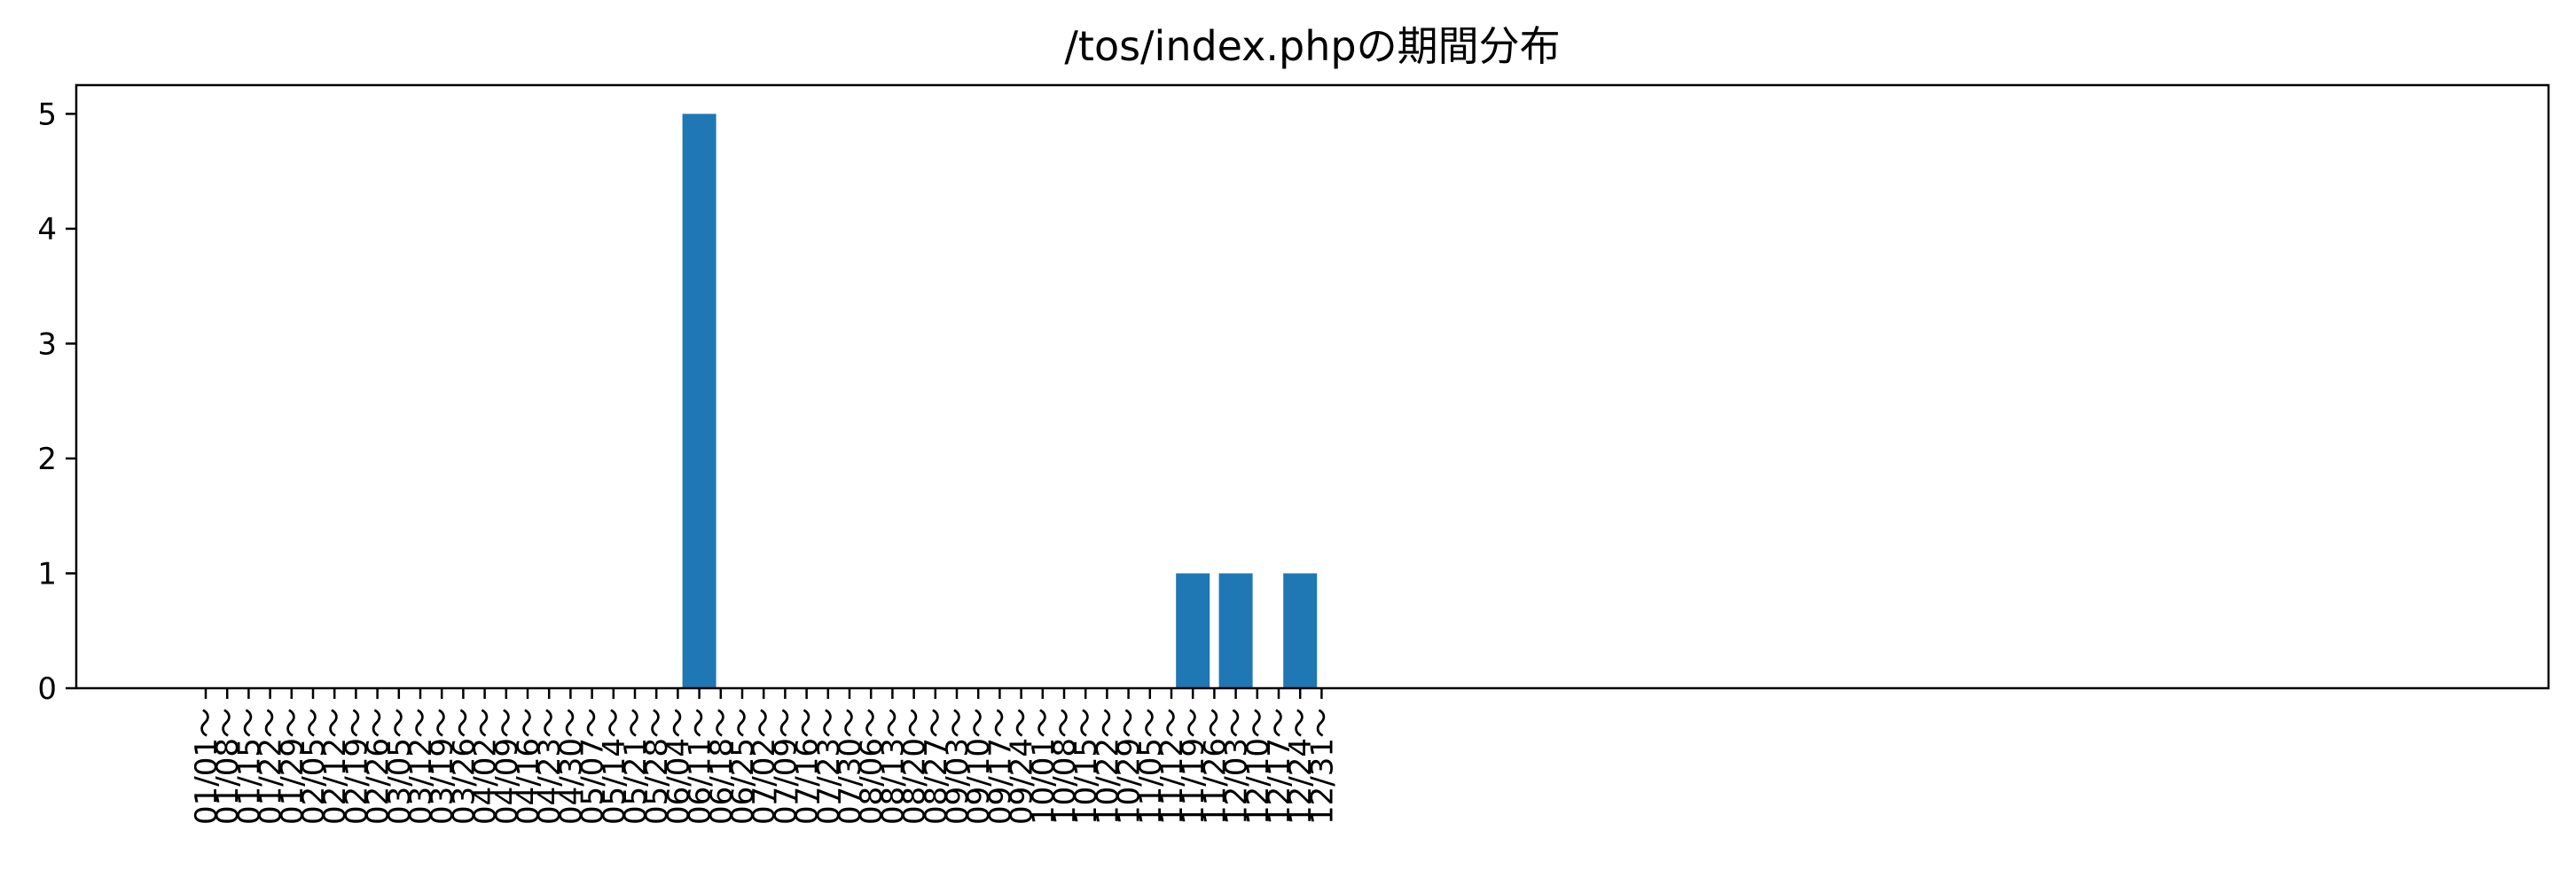 This screenshot has height=878, width=2576. What do you see at coordinates (871, 767) in the screenshot?
I see `x-tick-label: 08/06～` at bounding box center [871, 767].